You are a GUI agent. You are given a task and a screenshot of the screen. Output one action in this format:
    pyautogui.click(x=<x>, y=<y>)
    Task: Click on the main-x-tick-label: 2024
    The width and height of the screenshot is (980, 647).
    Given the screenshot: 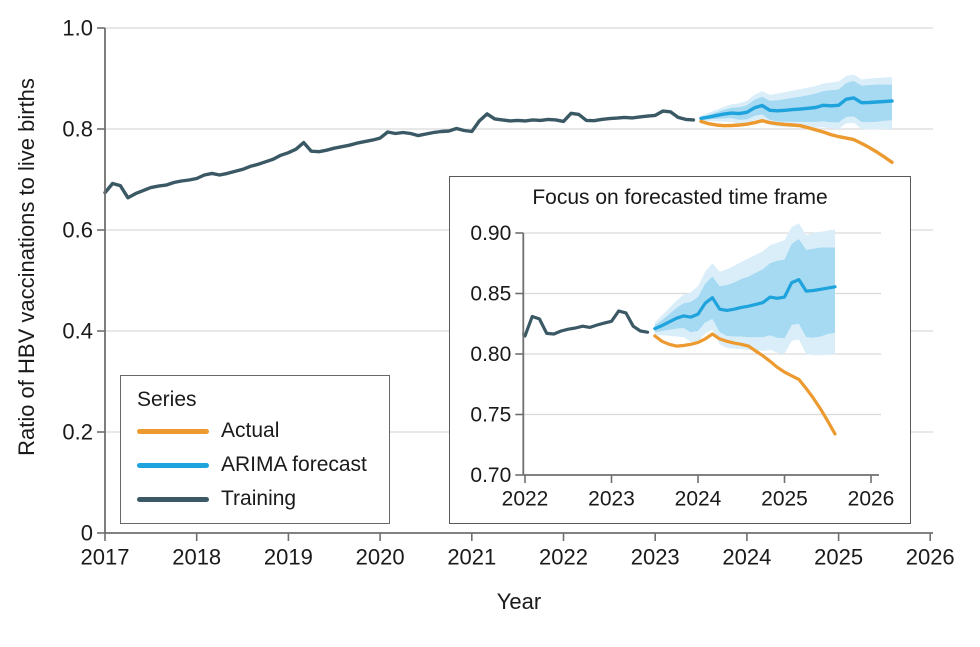 What is the action you would take?
    pyautogui.click(x=746, y=556)
    